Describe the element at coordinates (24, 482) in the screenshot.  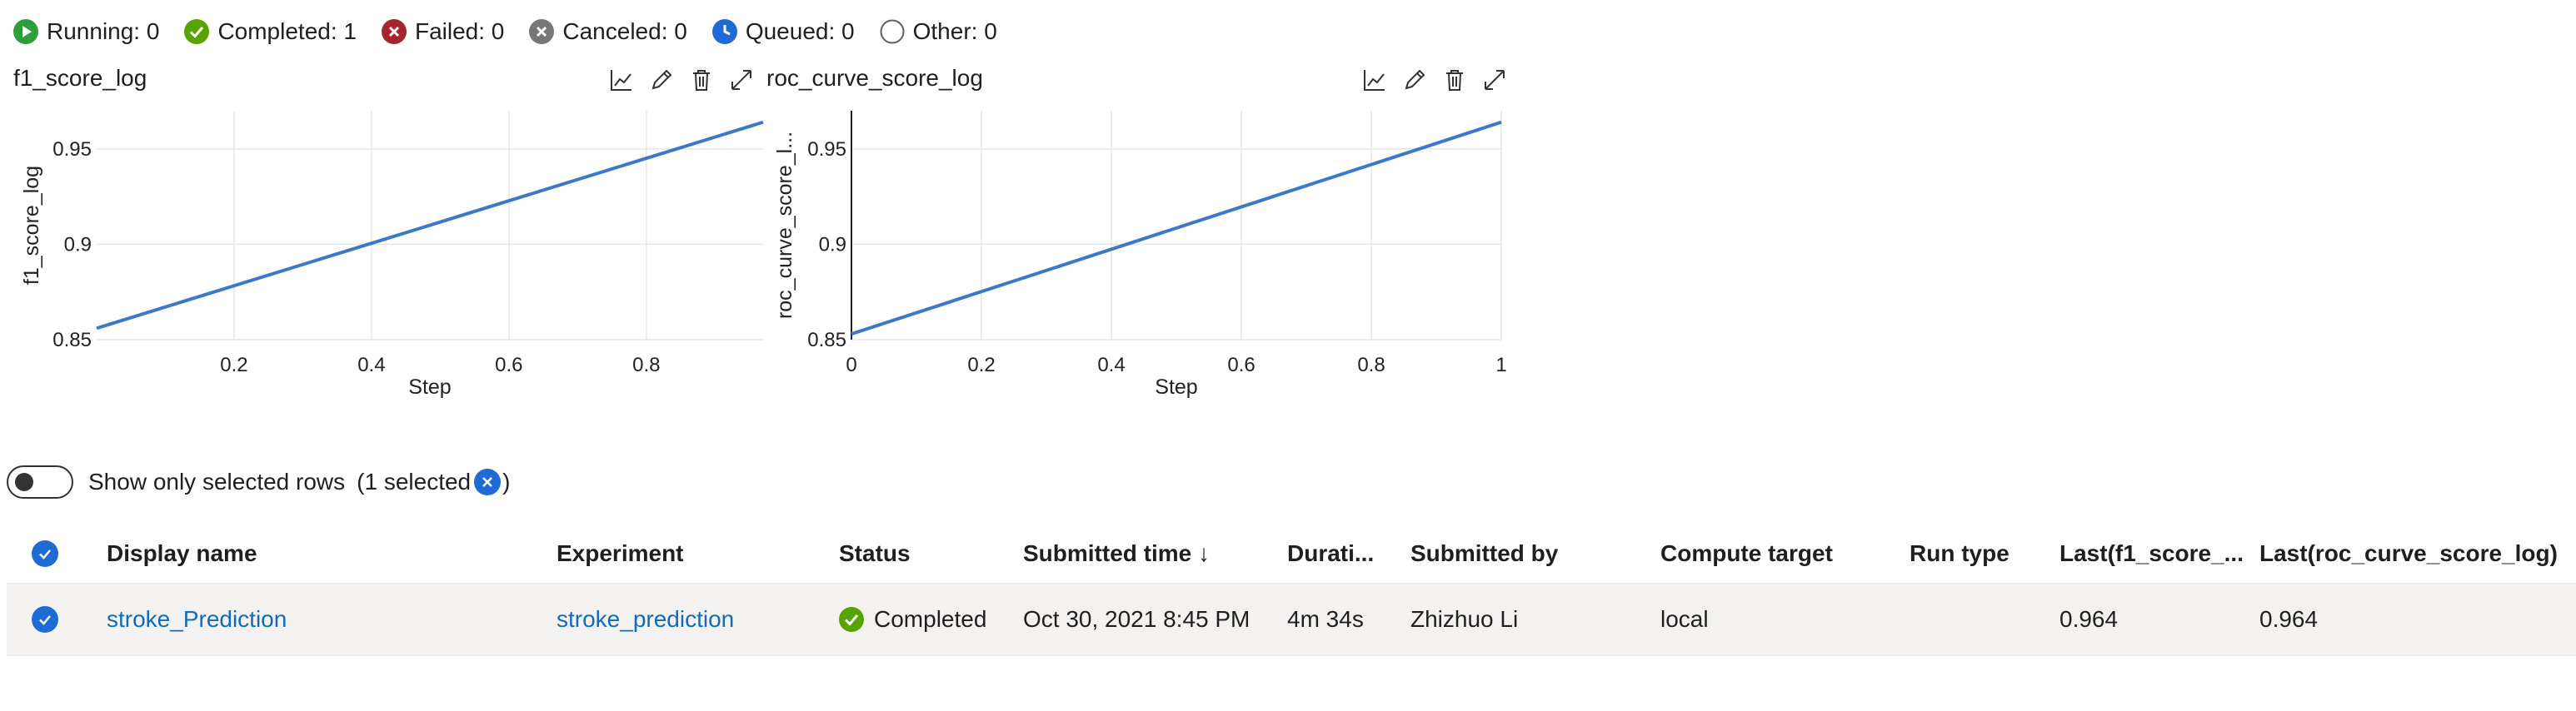
I see `toggle-knob` at that location.